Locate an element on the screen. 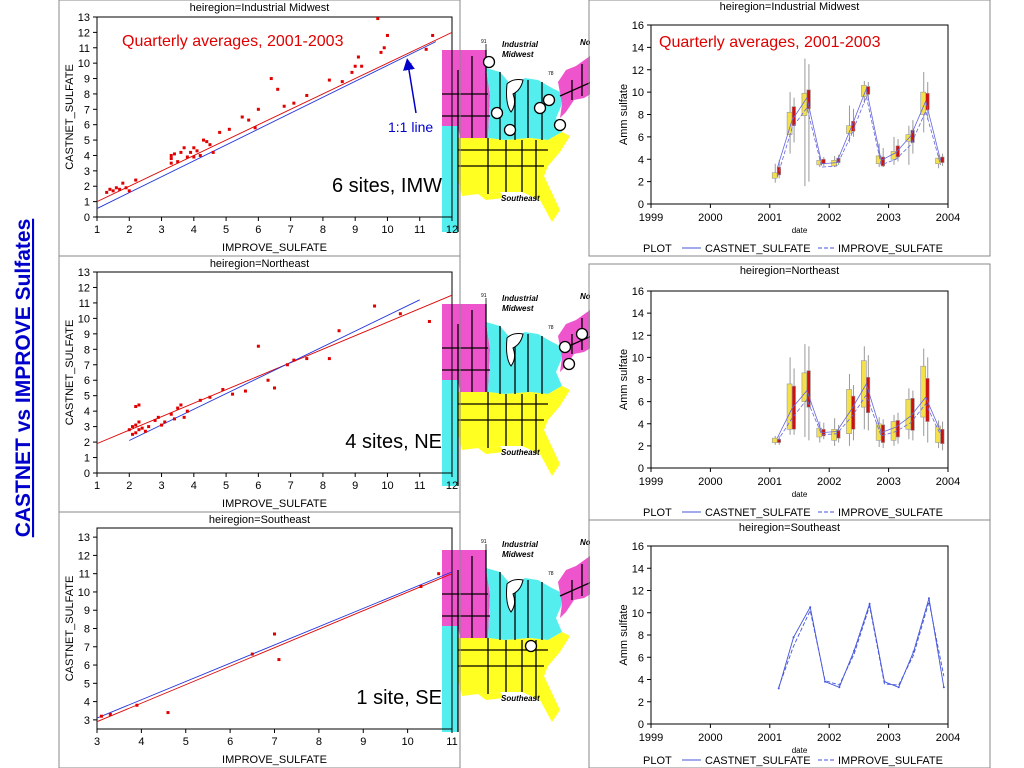  x-tick-label: 4 is located at coordinates (194, 230).